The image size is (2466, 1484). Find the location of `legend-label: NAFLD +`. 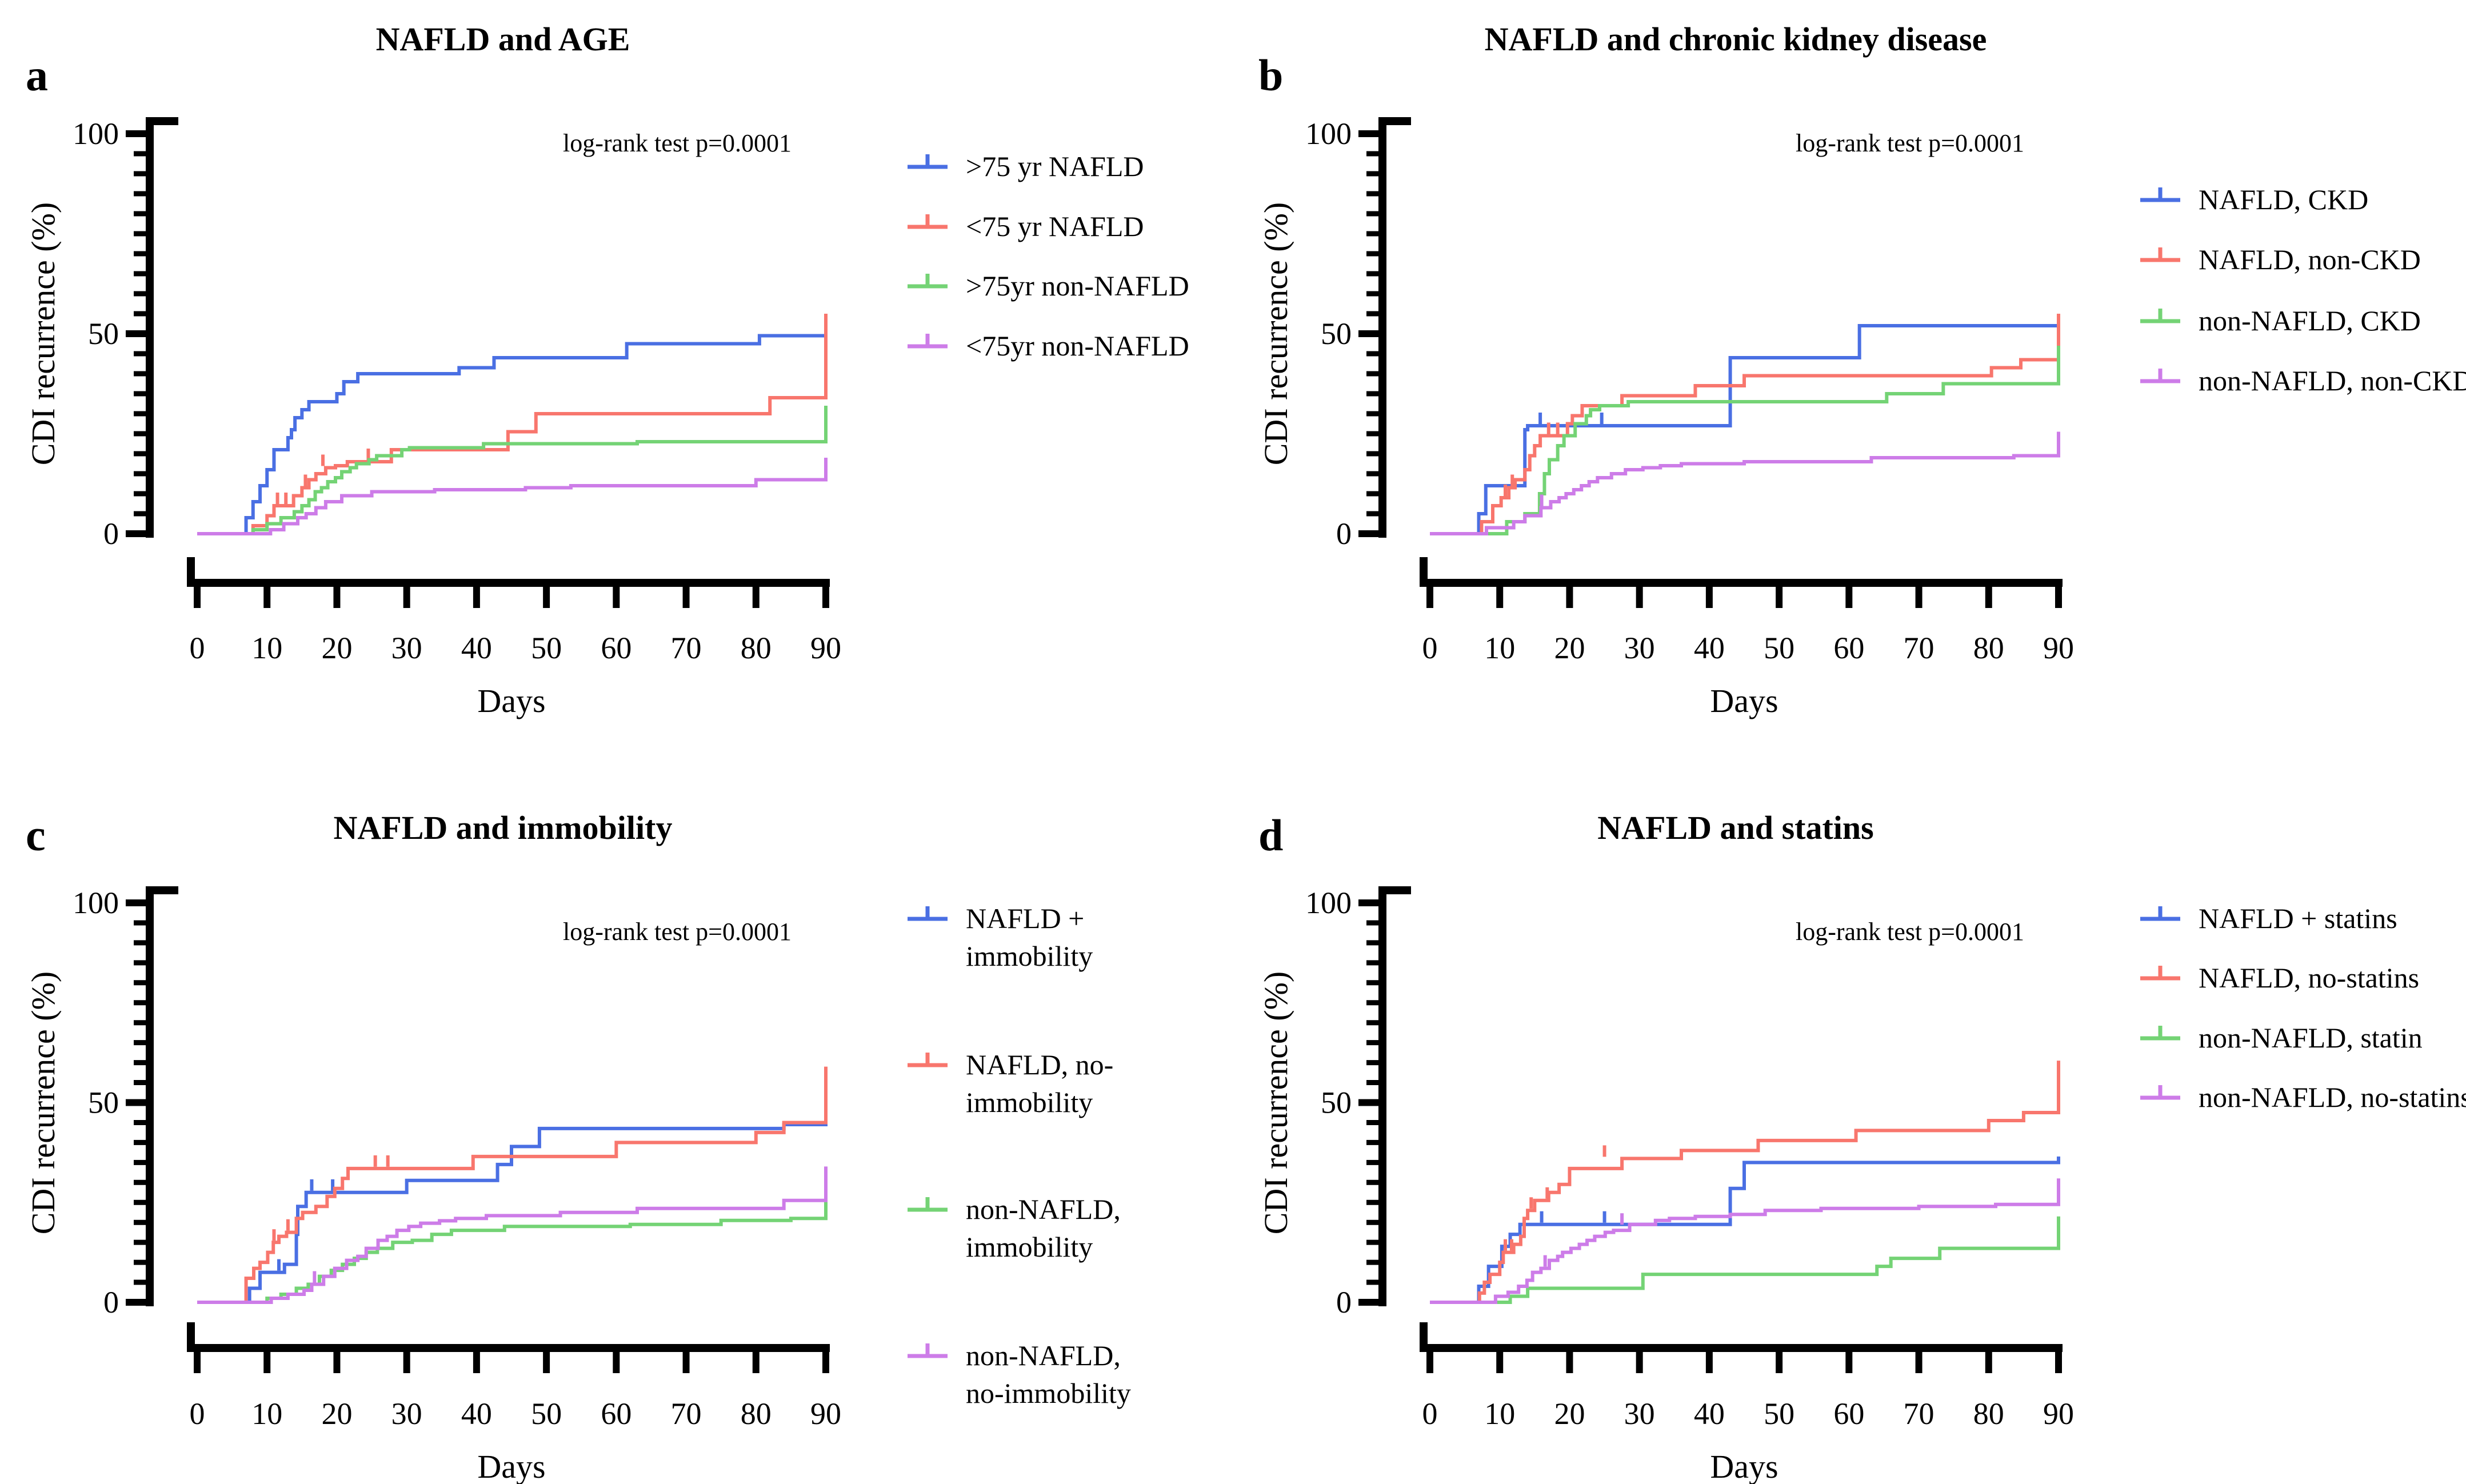

legend-label: NAFLD + is located at coordinates (1025, 918).